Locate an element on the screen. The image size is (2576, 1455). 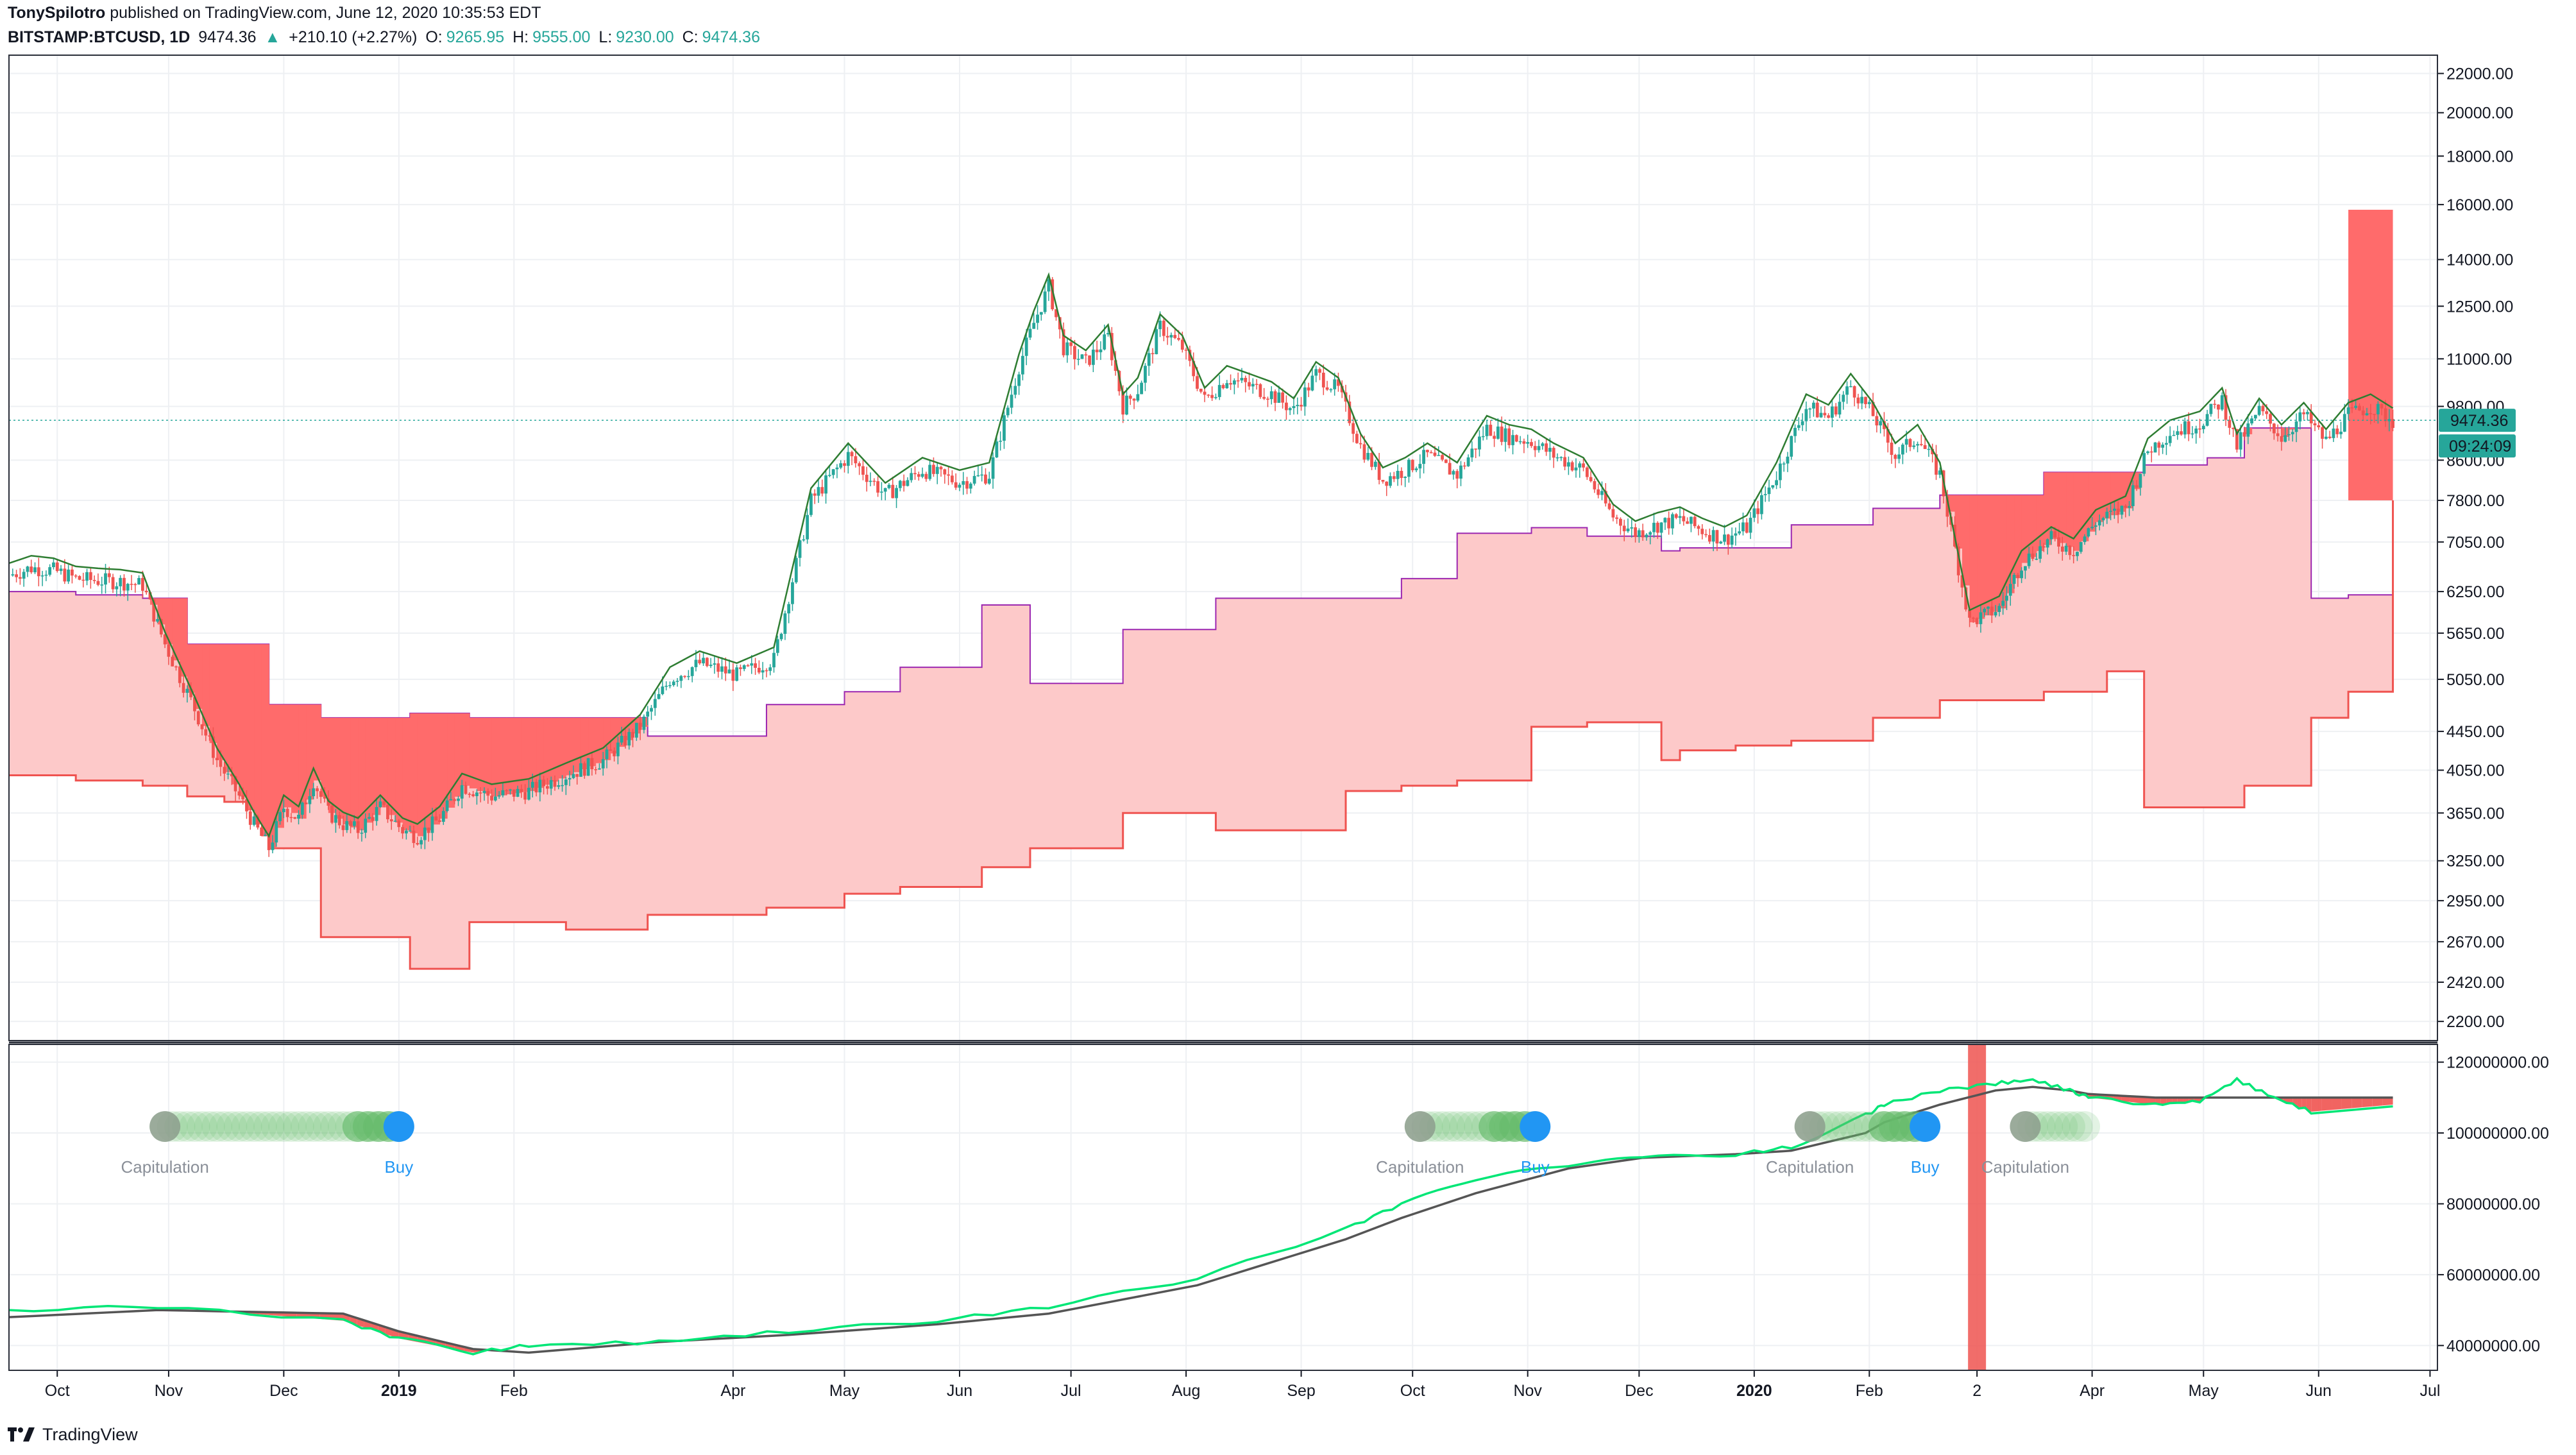
y-tick-label: 6250.00 is located at coordinates (2475, 592).